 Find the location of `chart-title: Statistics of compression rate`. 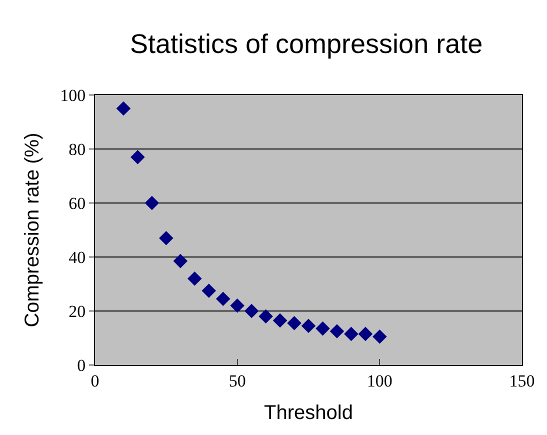

chart-title: Statistics of compression rate is located at coordinates (306, 43).